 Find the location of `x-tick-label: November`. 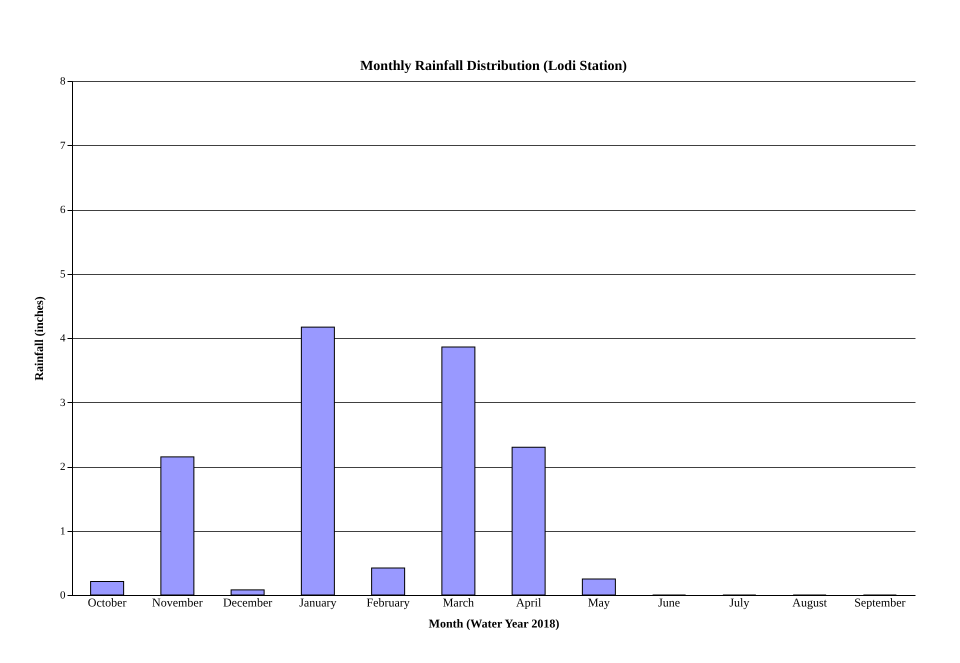

x-tick-label: November is located at coordinates (177, 603).